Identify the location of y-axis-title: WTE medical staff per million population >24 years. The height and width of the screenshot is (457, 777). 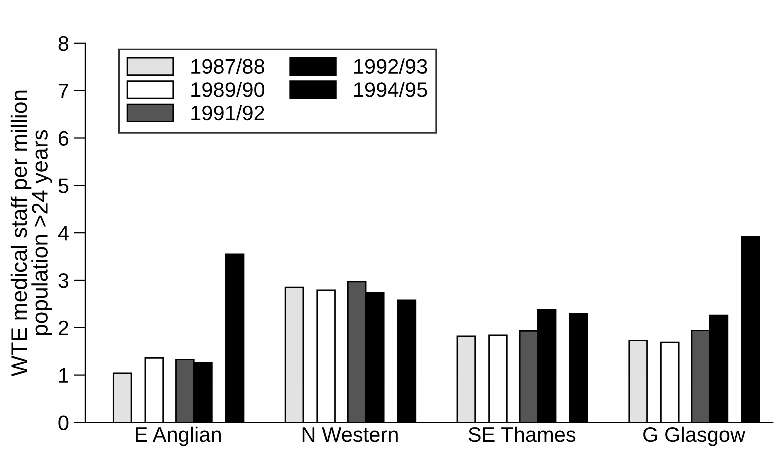
(31, 233).